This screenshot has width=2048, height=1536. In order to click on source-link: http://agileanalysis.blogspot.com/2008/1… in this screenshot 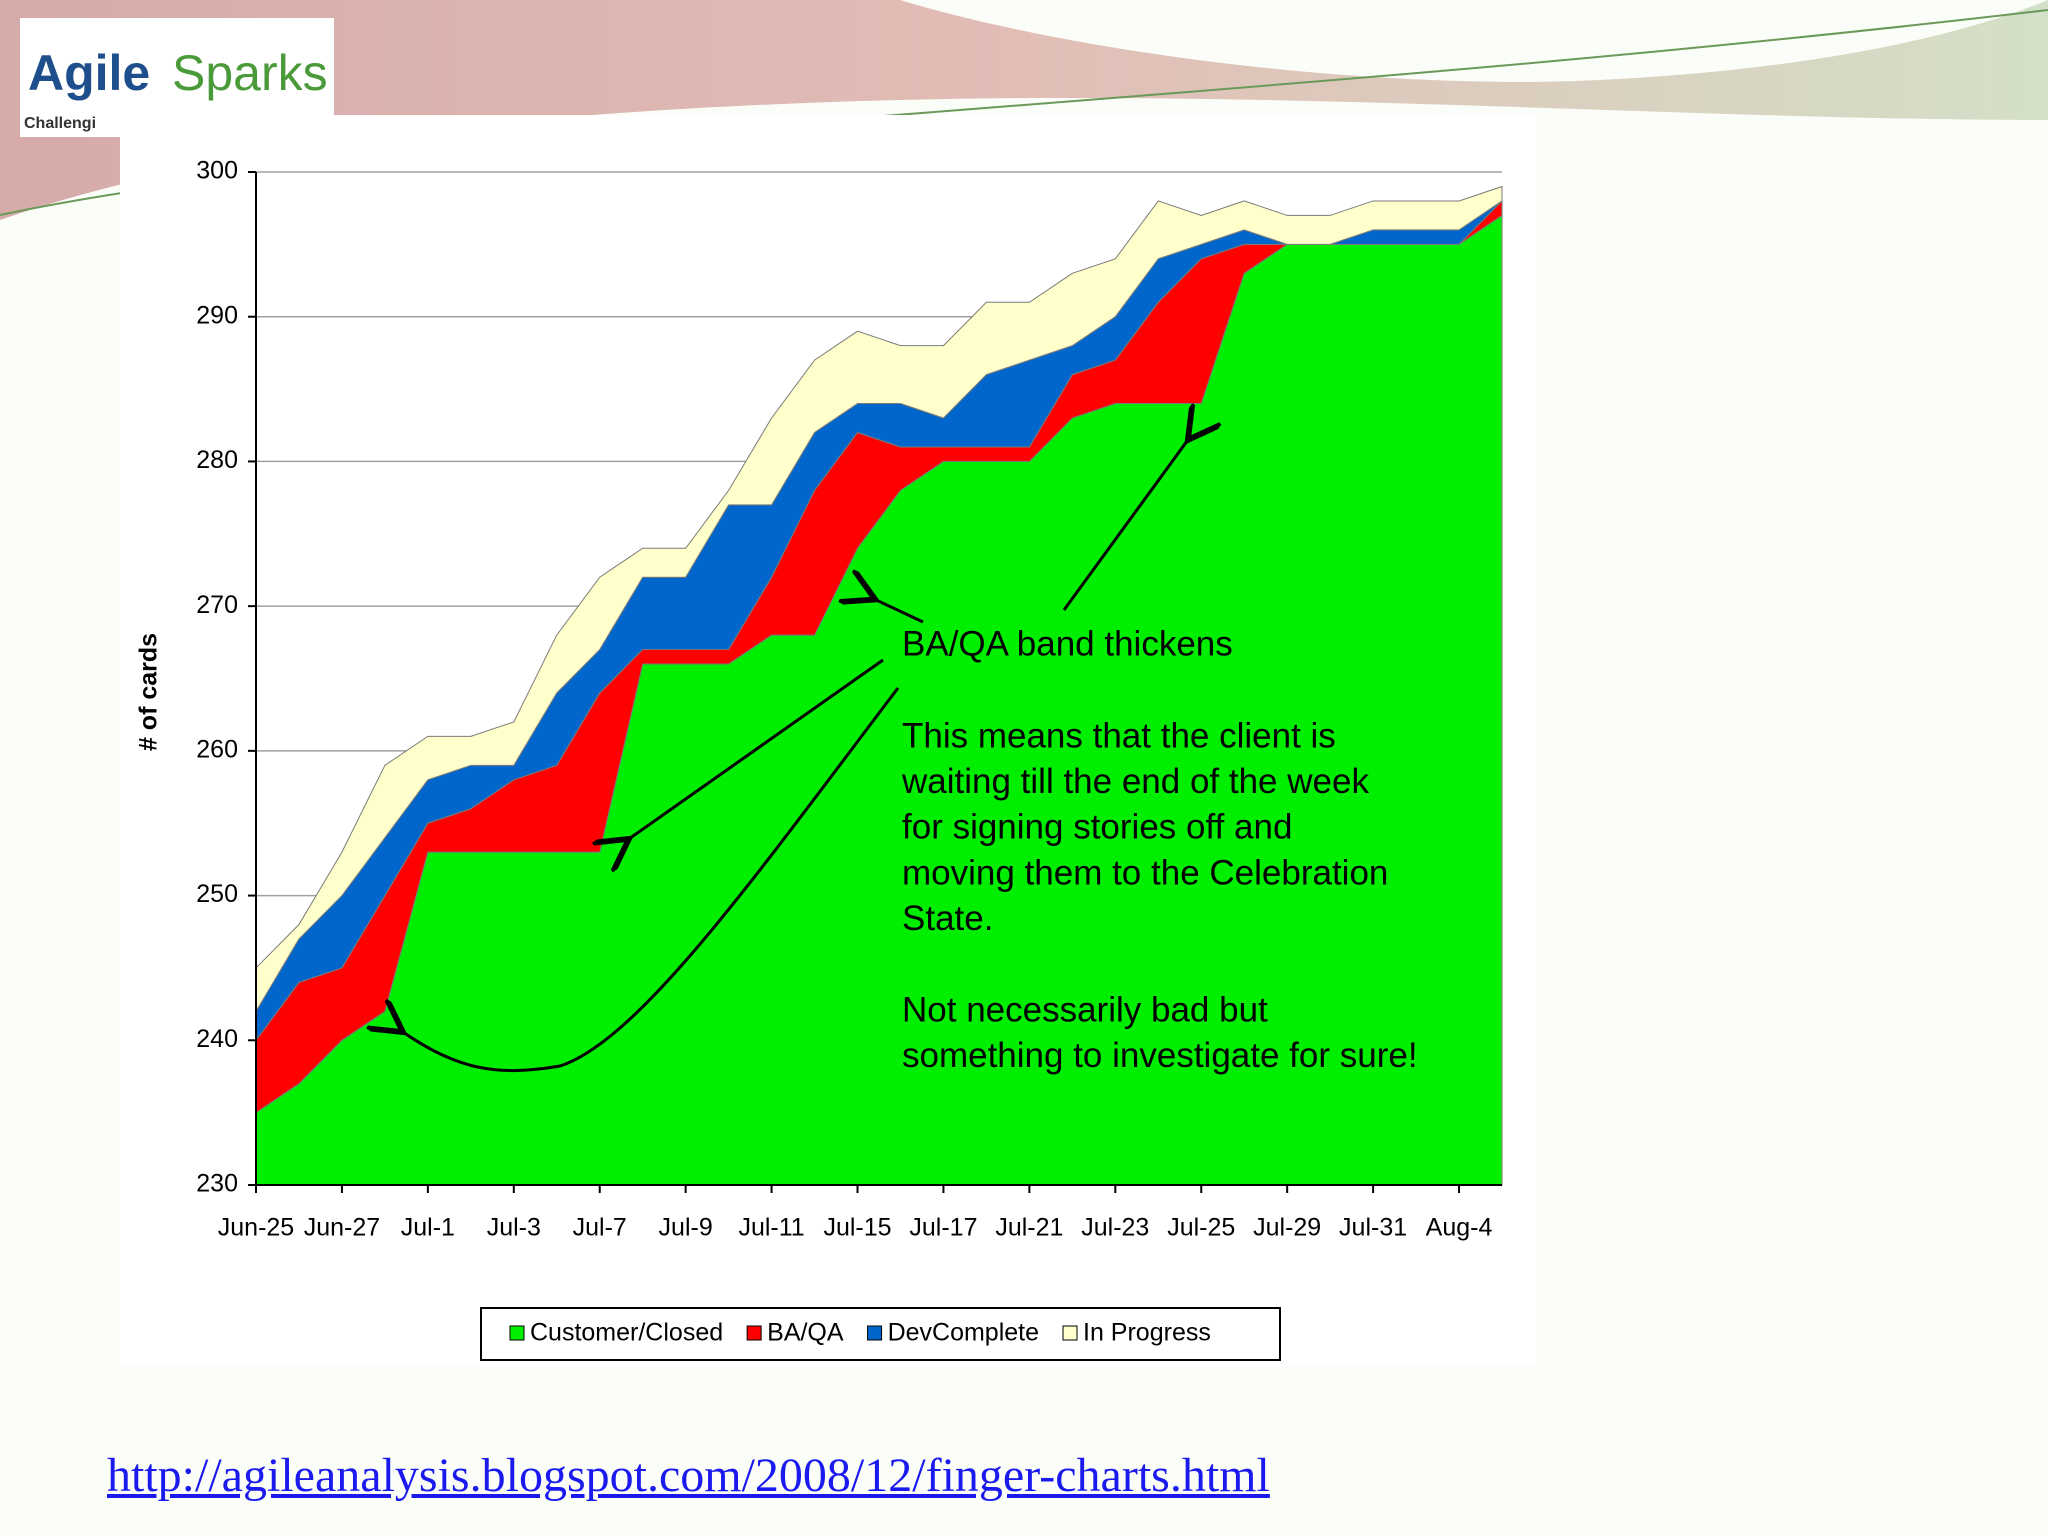, I will do `click(688, 1475)`.